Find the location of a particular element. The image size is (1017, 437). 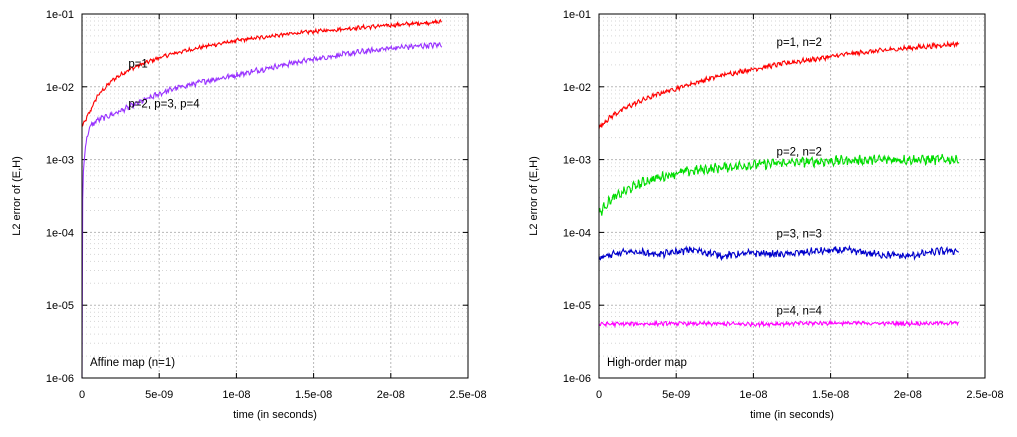

series-annotation: p=2, p=3, p=4 is located at coordinates (164, 104).